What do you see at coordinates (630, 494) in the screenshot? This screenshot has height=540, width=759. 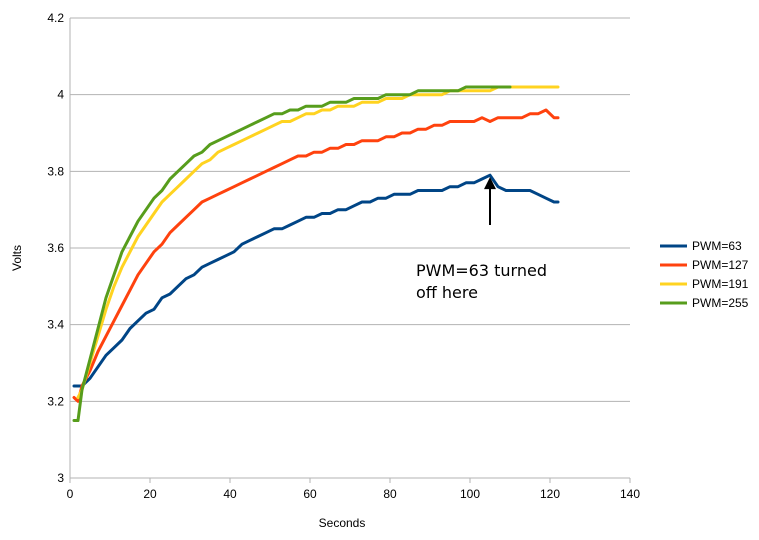 I see `x-tick-label: 140` at bounding box center [630, 494].